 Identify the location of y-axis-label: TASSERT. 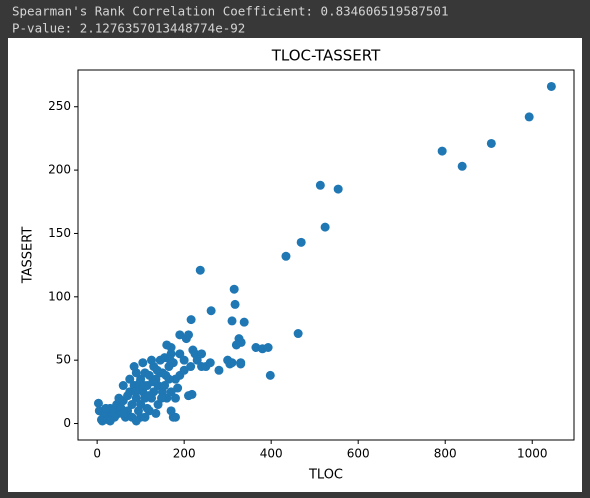
(28, 256).